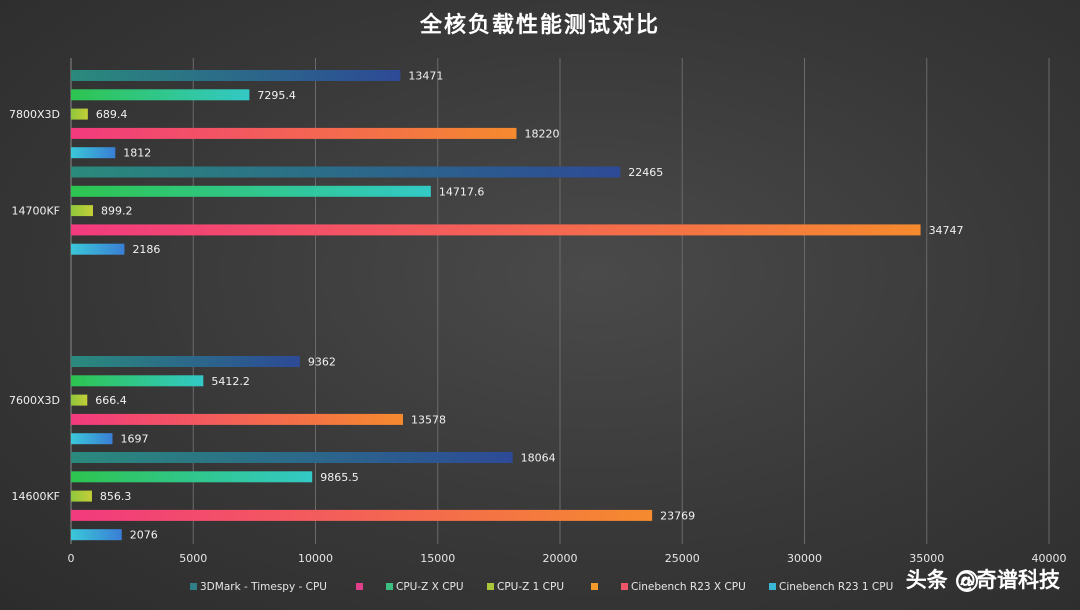 Image resolution: width=1080 pixels, height=610 pixels. Describe the element at coordinates (425, 76) in the screenshot. I see `data-label: 13471` at that location.